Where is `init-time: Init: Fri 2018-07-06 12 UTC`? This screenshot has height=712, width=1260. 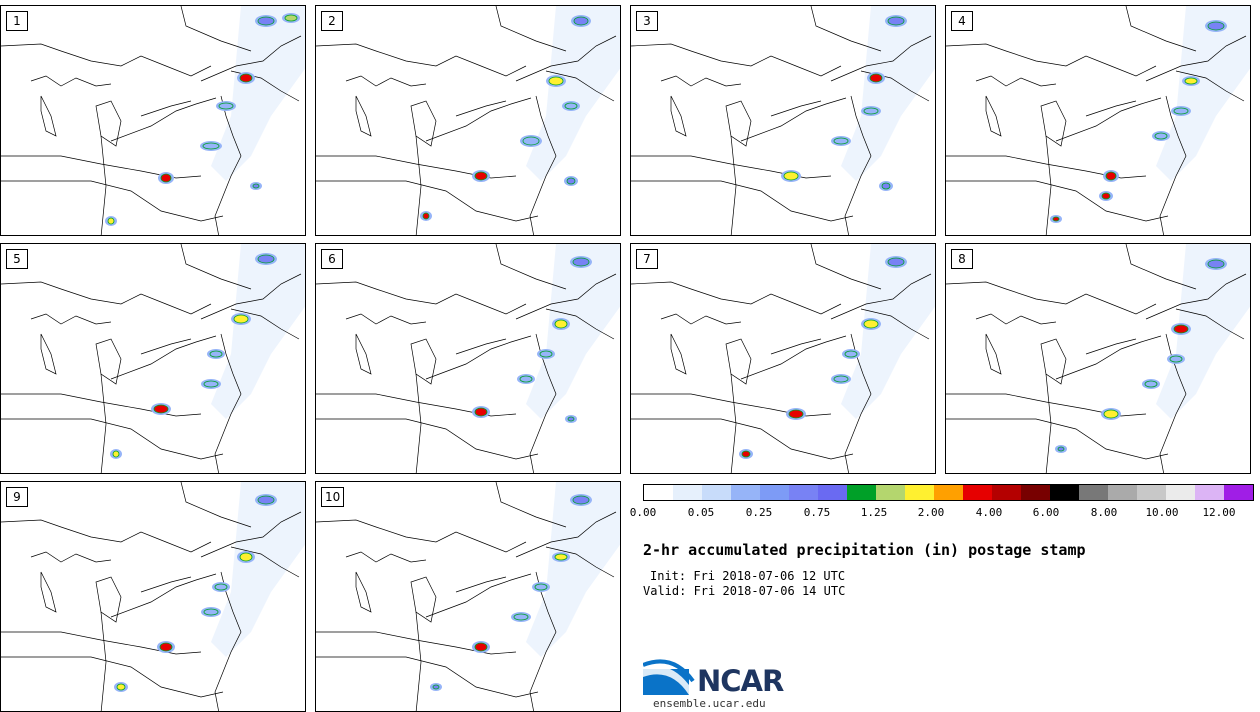
init-time: Init: Fri 2018-07-06 12 UTC is located at coordinates (748, 576).